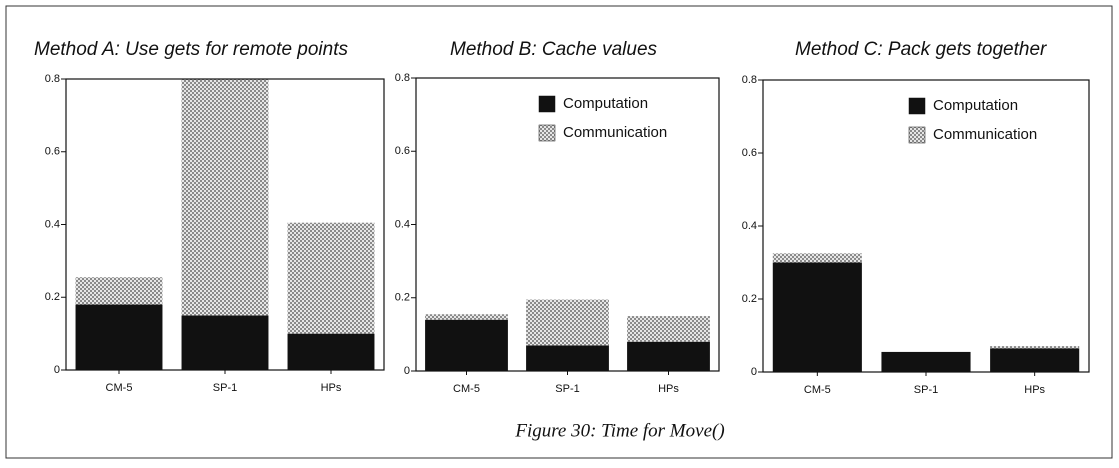 This screenshot has height=468, width=1119. Describe the element at coordinates (554, 49) in the screenshot. I see `chart-title: Method B: Cache values` at that location.